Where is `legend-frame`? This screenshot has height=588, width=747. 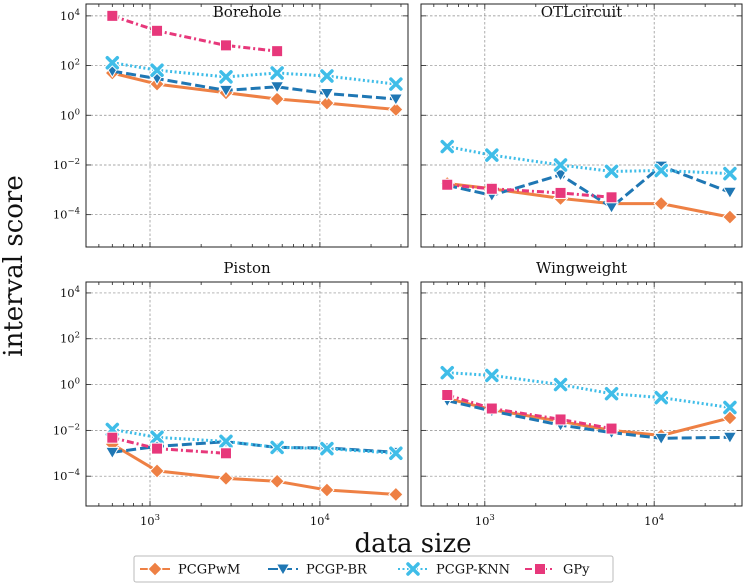 legend-frame is located at coordinates (373, 569).